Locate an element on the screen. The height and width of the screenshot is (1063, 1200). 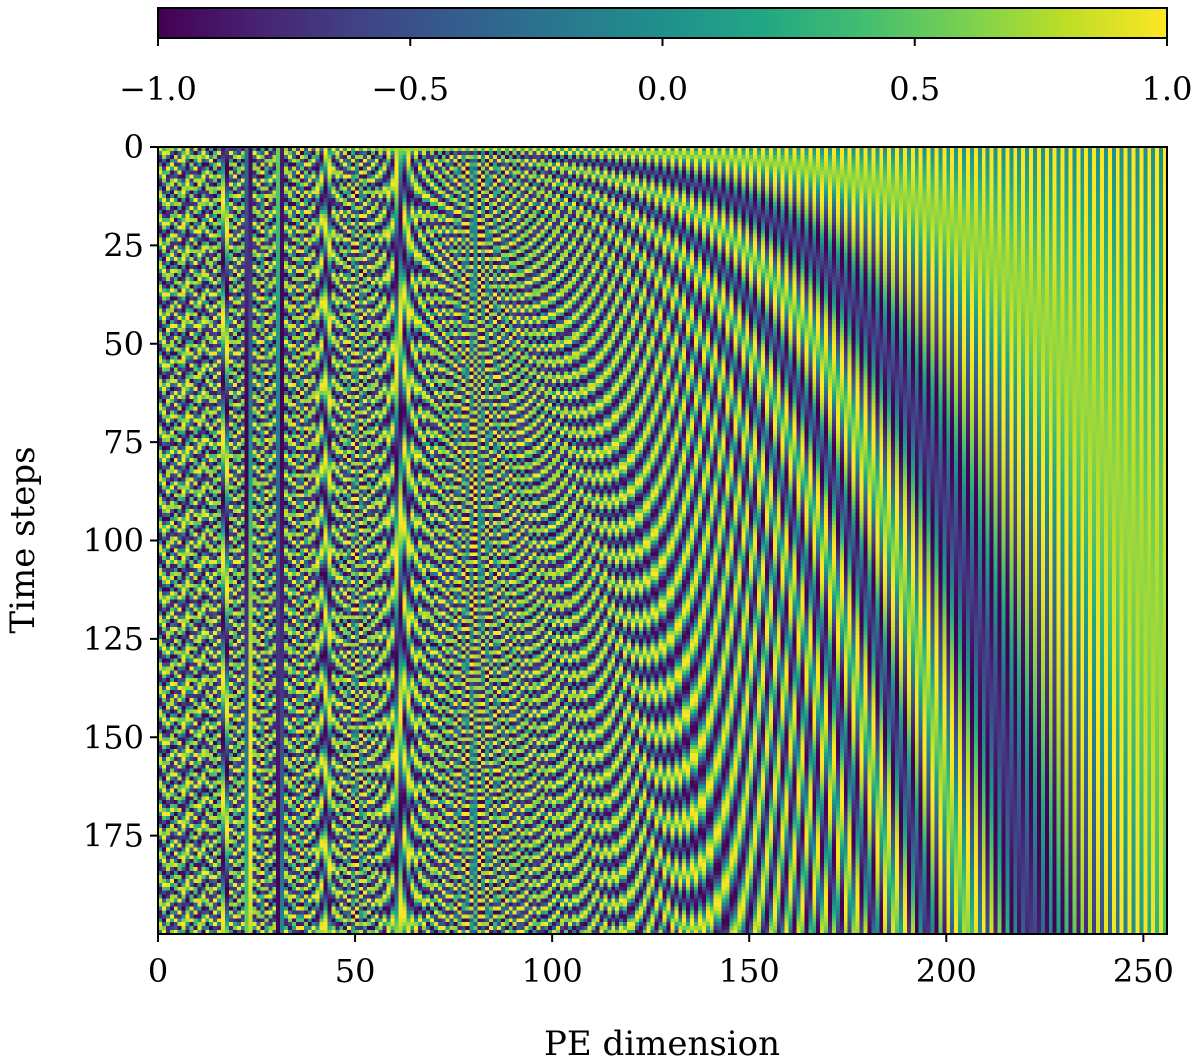
y-tick-label: 75 is located at coordinates (123, 442).